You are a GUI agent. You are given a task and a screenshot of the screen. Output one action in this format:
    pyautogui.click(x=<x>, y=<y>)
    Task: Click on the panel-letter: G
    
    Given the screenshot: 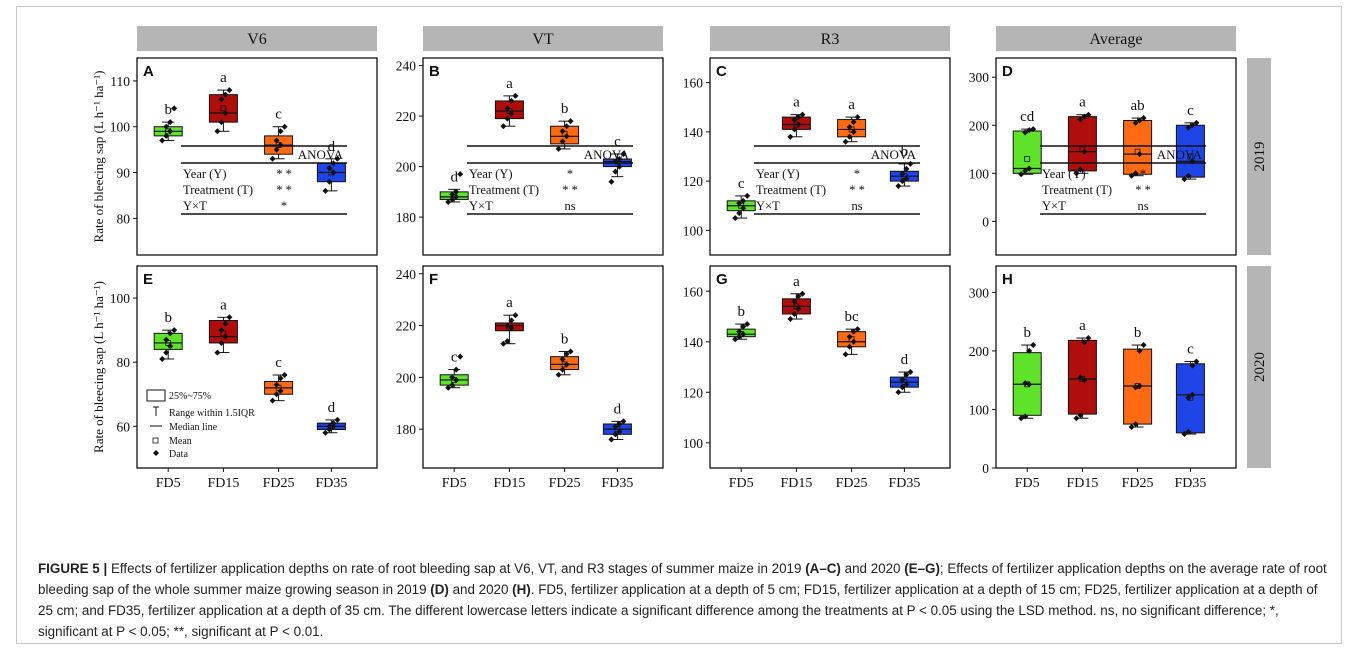 What is the action you would take?
    pyautogui.click(x=722, y=279)
    